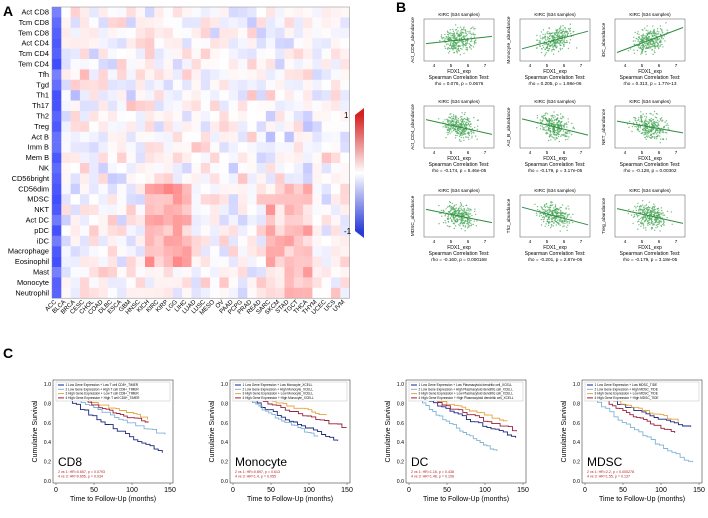  Describe the element at coordinates (459, 101) in the screenshot. I see `scatter-title: KIRC (534 samples)` at that location.